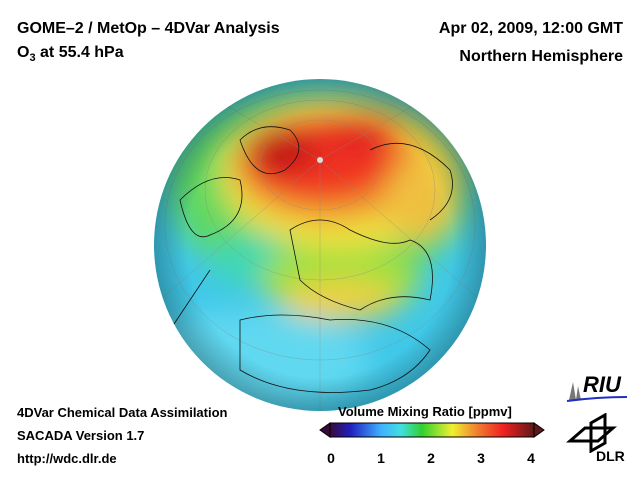  What do you see at coordinates (591, 433) in the screenshot?
I see `dlr-logo-mark` at bounding box center [591, 433].